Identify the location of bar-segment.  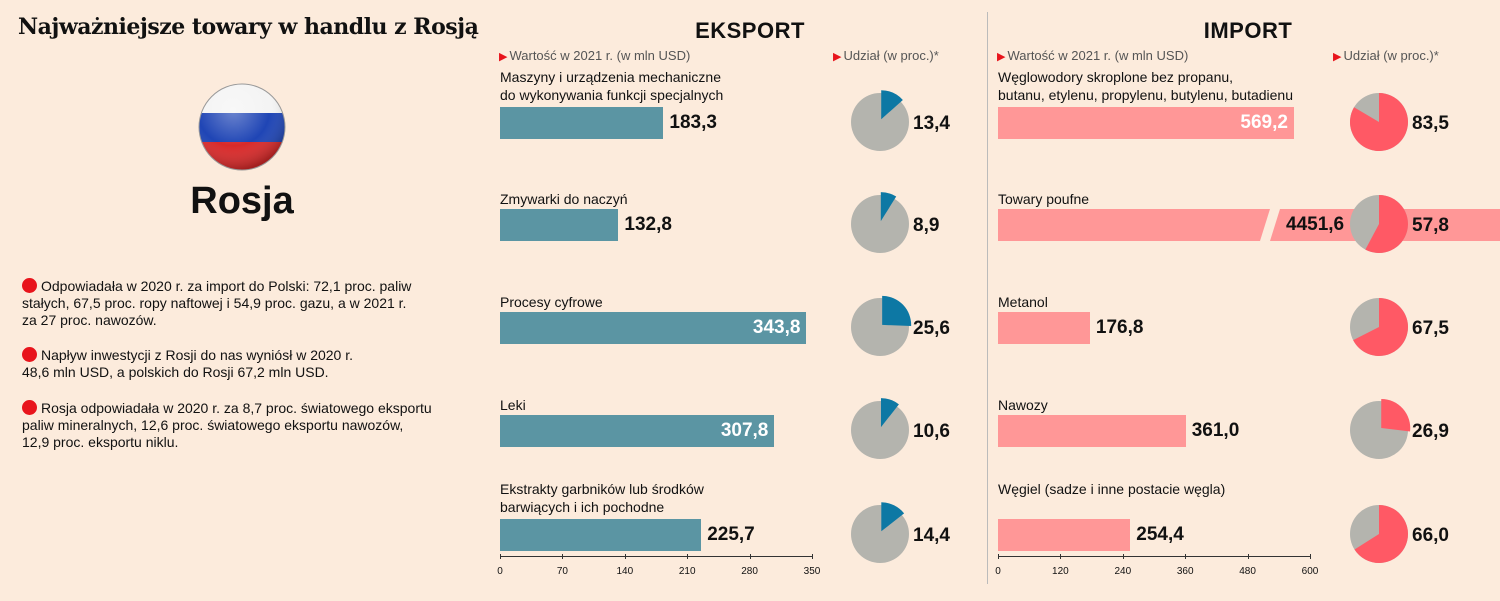
(1134, 225).